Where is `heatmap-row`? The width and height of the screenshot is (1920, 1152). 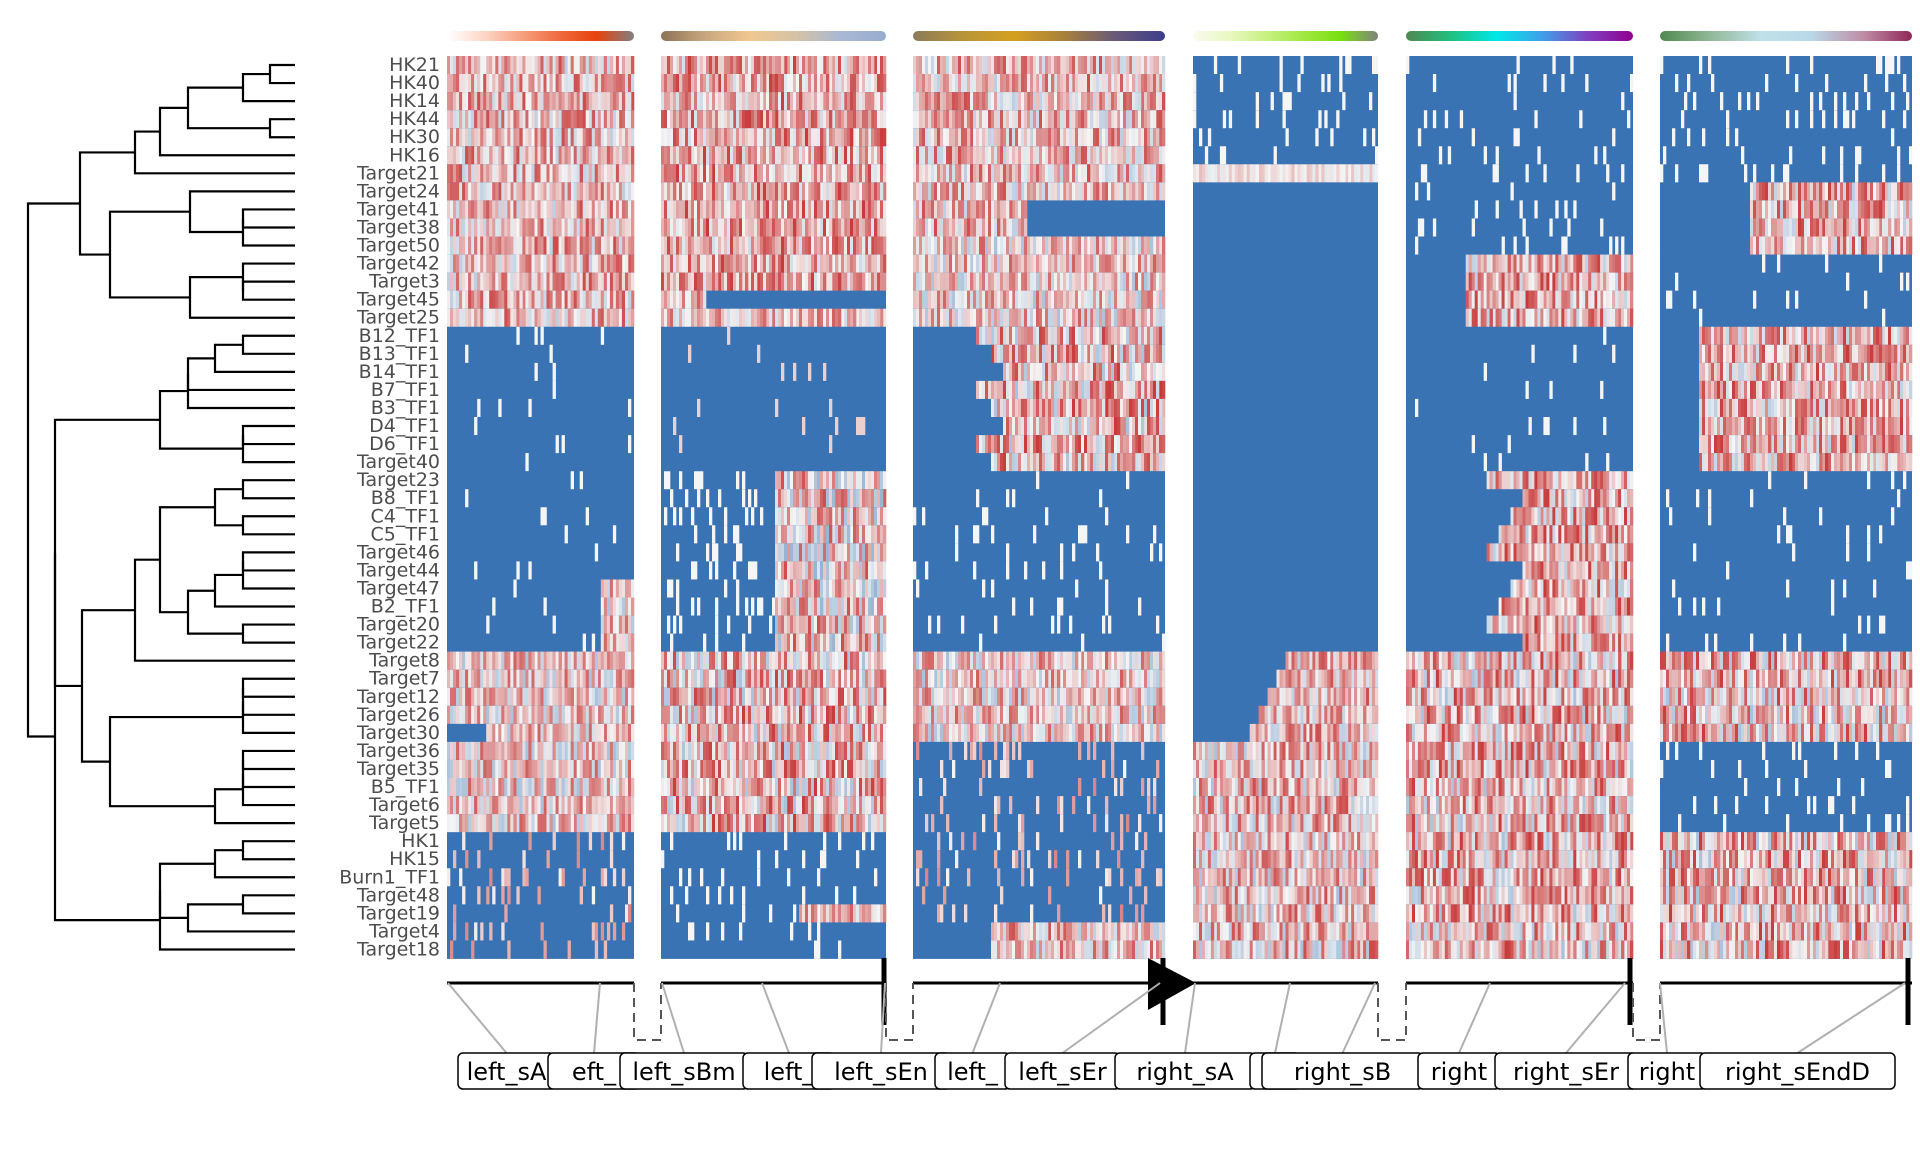
heatmap-row is located at coordinates (773, 462).